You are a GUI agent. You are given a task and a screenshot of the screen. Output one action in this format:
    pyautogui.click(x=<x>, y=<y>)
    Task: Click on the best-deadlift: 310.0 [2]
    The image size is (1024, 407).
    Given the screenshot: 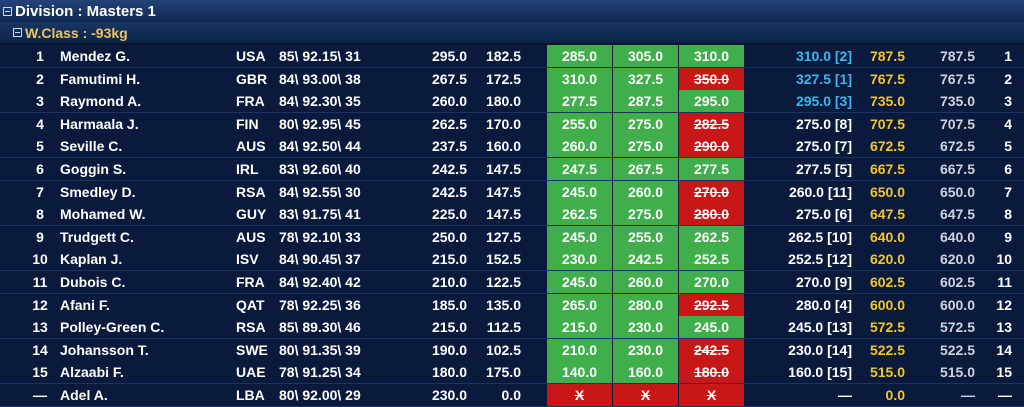 What is the action you would take?
    pyautogui.click(x=823, y=56)
    